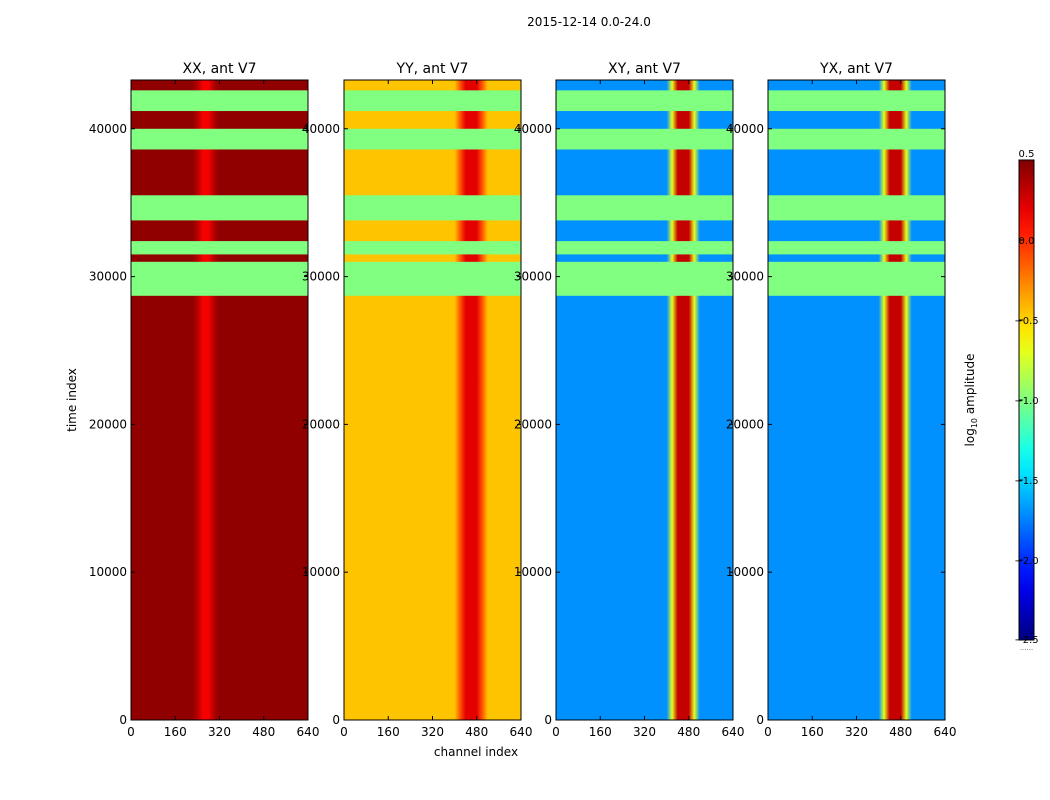 This screenshot has width=1050, height=800. Describe the element at coordinates (974, 423) in the screenshot. I see `colorbar-label-sub: 10` at that location.